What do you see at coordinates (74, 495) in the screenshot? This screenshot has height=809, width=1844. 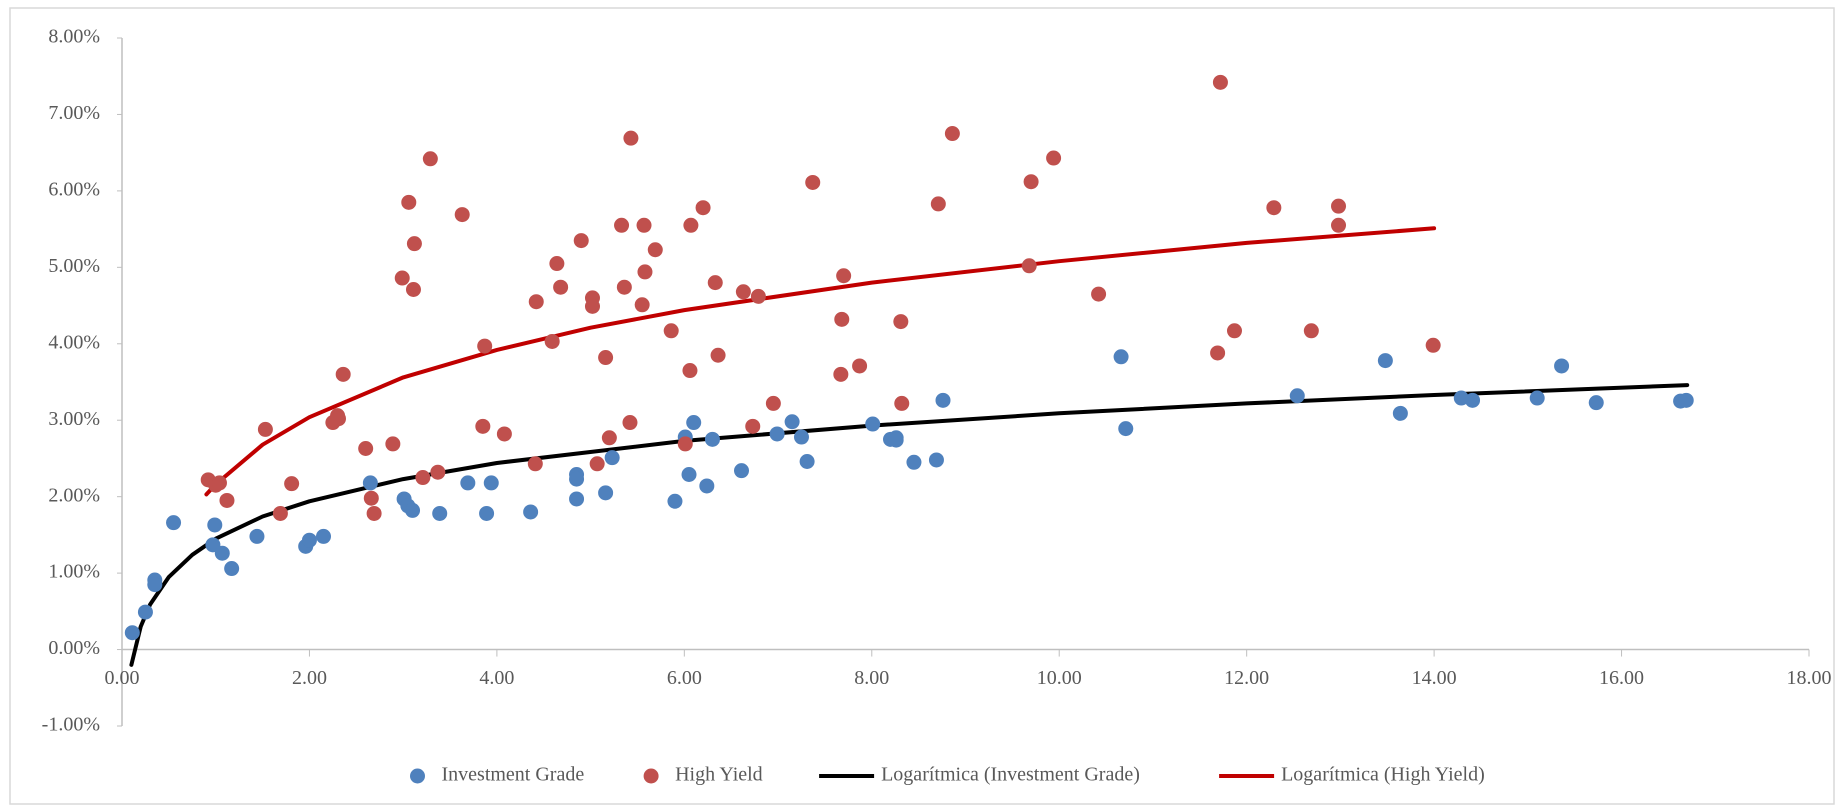 I see `y-tick-label: 2.00%` at bounding box center [74, 495].